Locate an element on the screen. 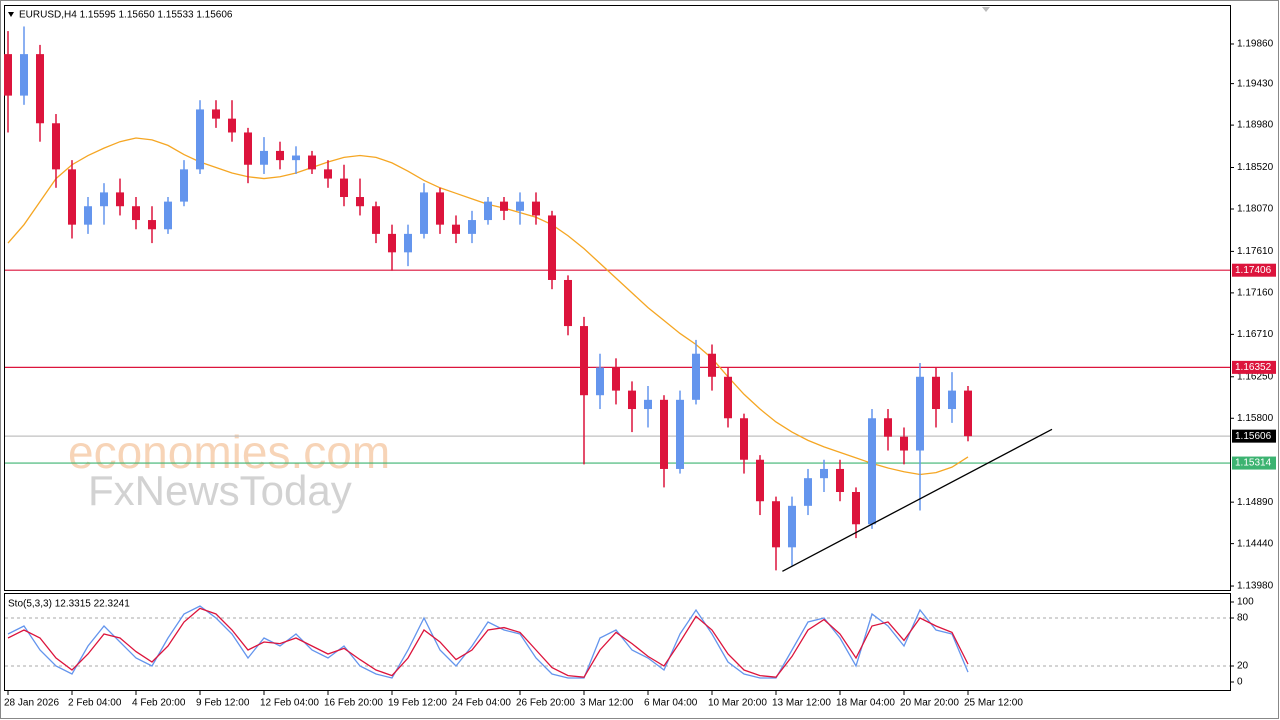  x-tick-label: 10 Mar 20:00 is located at coordinates (737, 703).